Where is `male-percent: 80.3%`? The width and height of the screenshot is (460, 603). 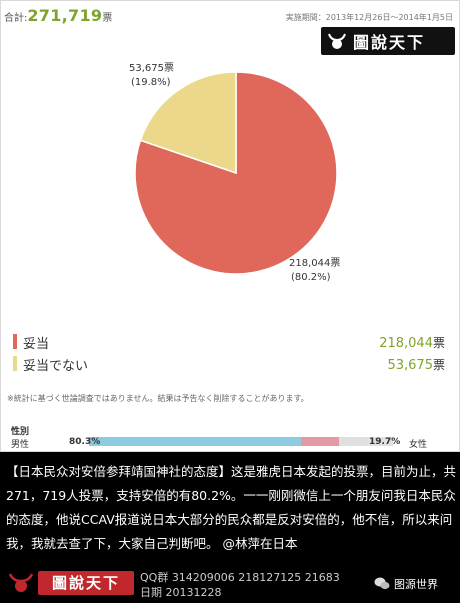 male-percent: 80.3% is located at coordinates (85, 442).